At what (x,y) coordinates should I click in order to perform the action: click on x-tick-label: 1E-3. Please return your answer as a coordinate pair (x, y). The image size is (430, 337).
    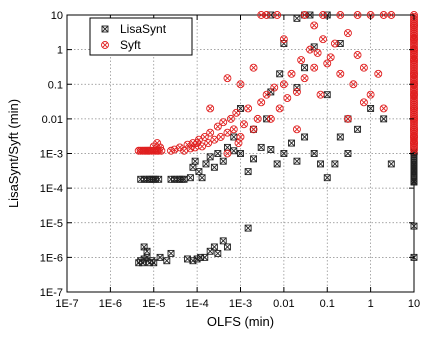
    Looking at the image, I should click on (240, 304).